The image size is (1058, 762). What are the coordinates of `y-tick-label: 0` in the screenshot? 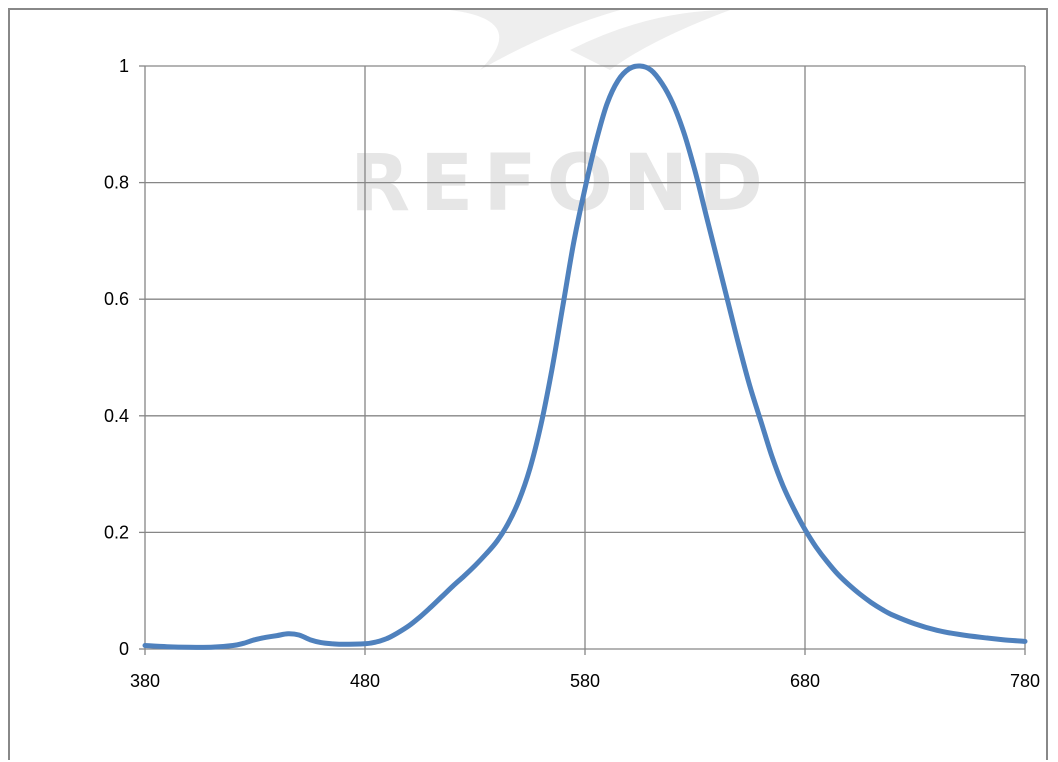 It's located at (124, 649).